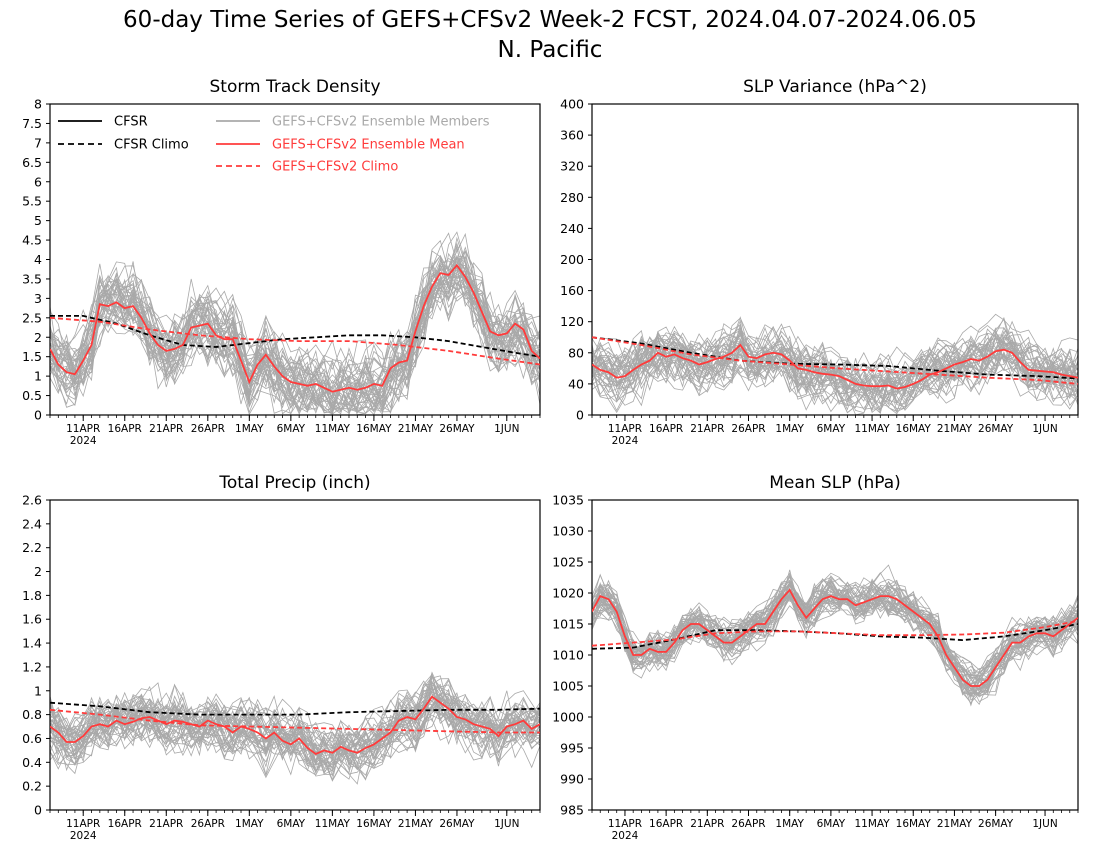 This screenshot has width=1100, height=850. I want to click on y-tick-label: 1.8, so click(32, 595).